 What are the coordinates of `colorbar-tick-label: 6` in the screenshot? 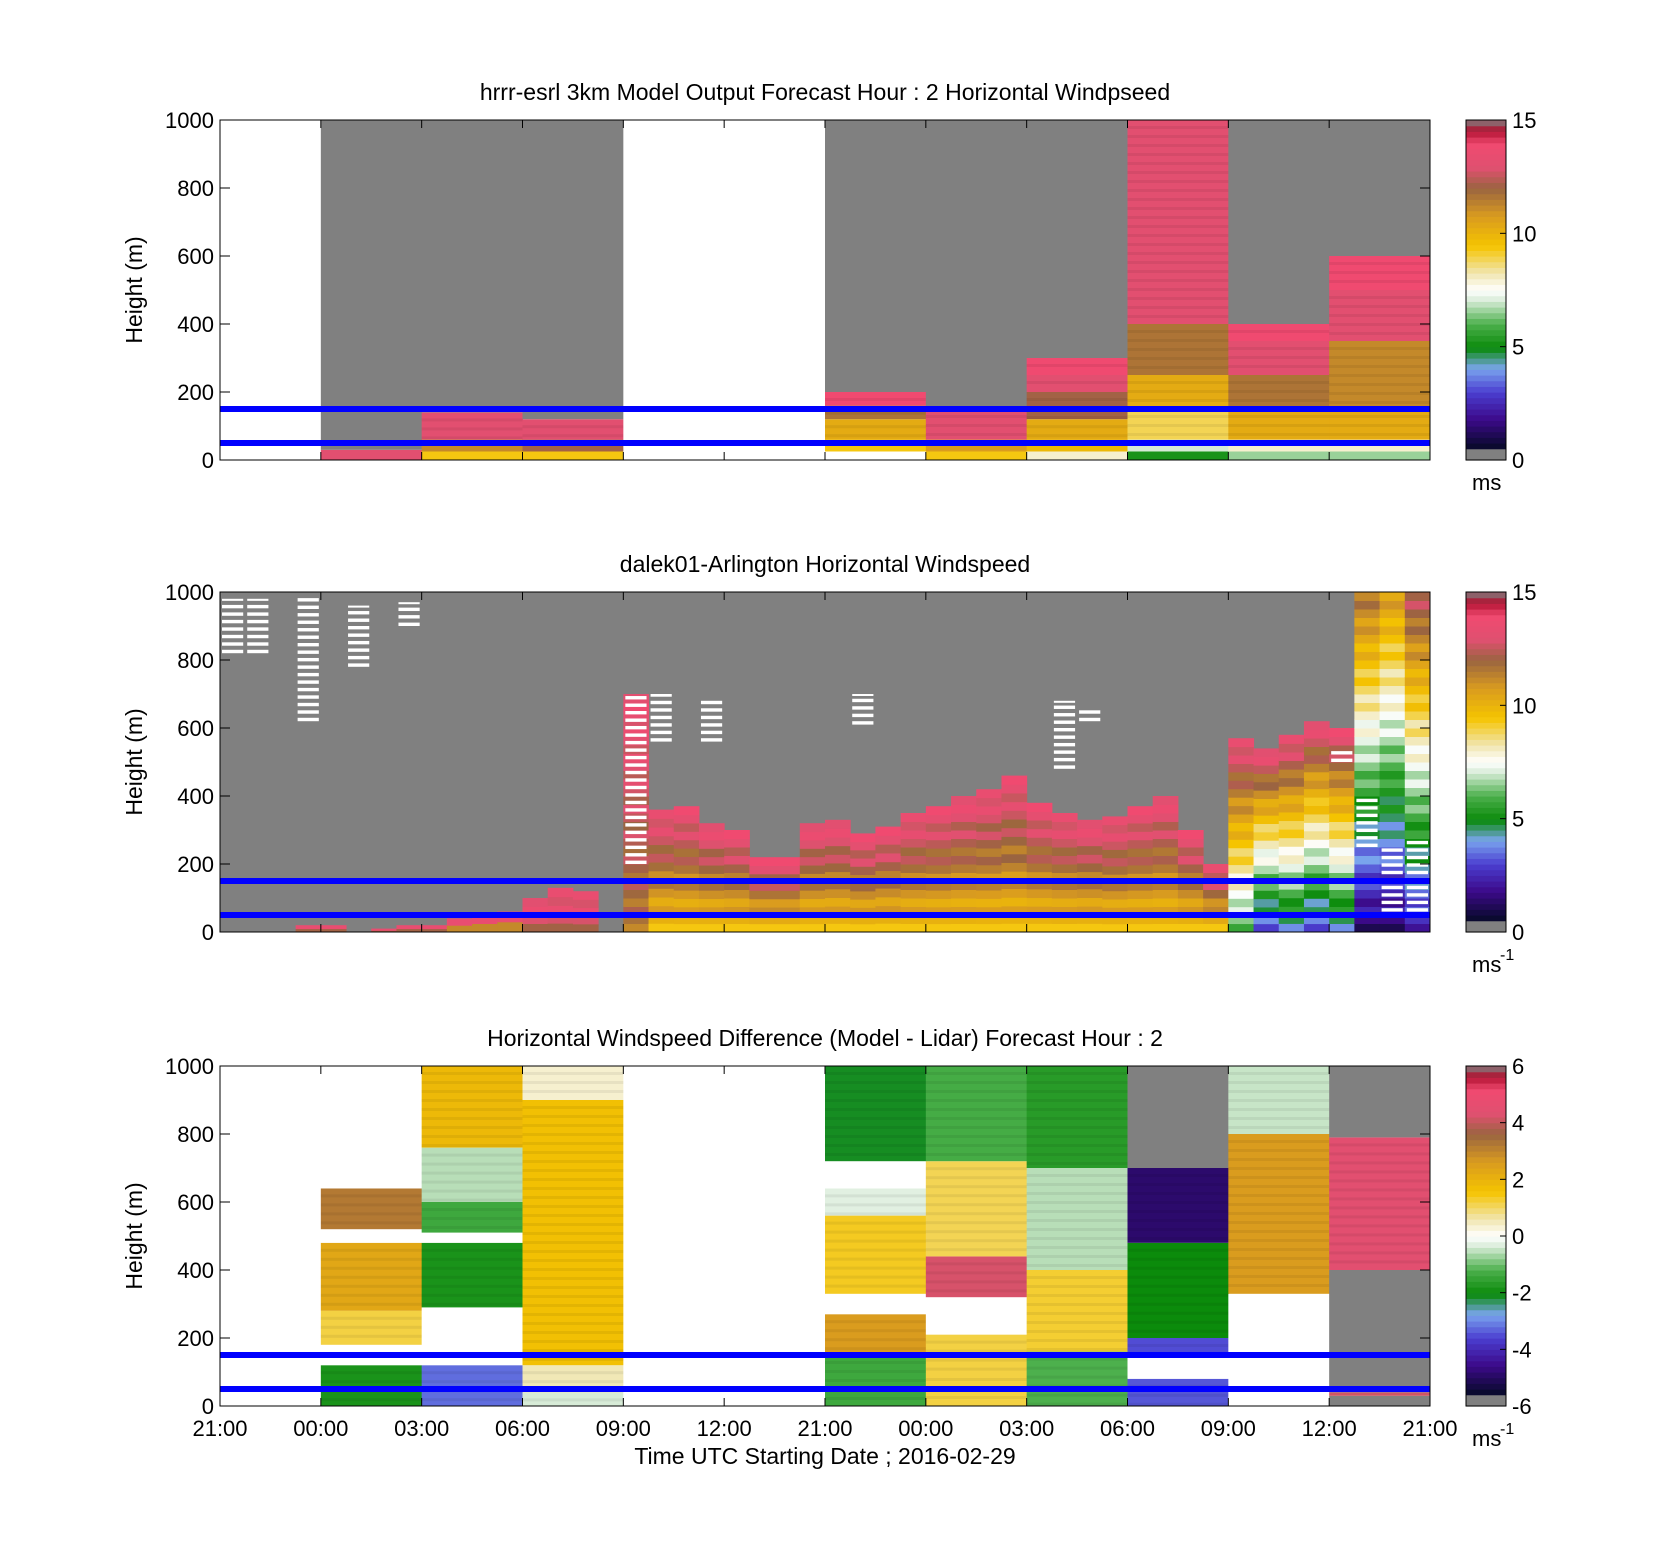 It's located at (1518, 1066).